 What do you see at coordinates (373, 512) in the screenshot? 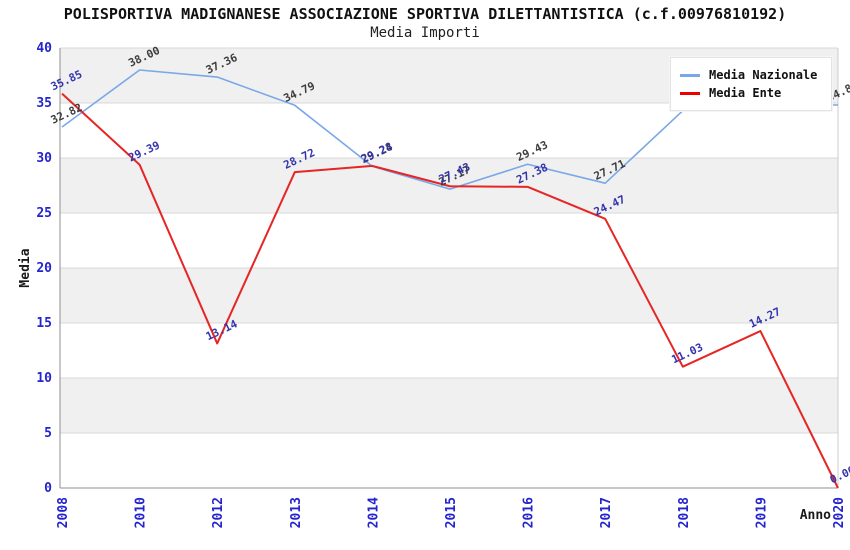
I see `x-tick-label: 2014` at bounding box center [373, 512].